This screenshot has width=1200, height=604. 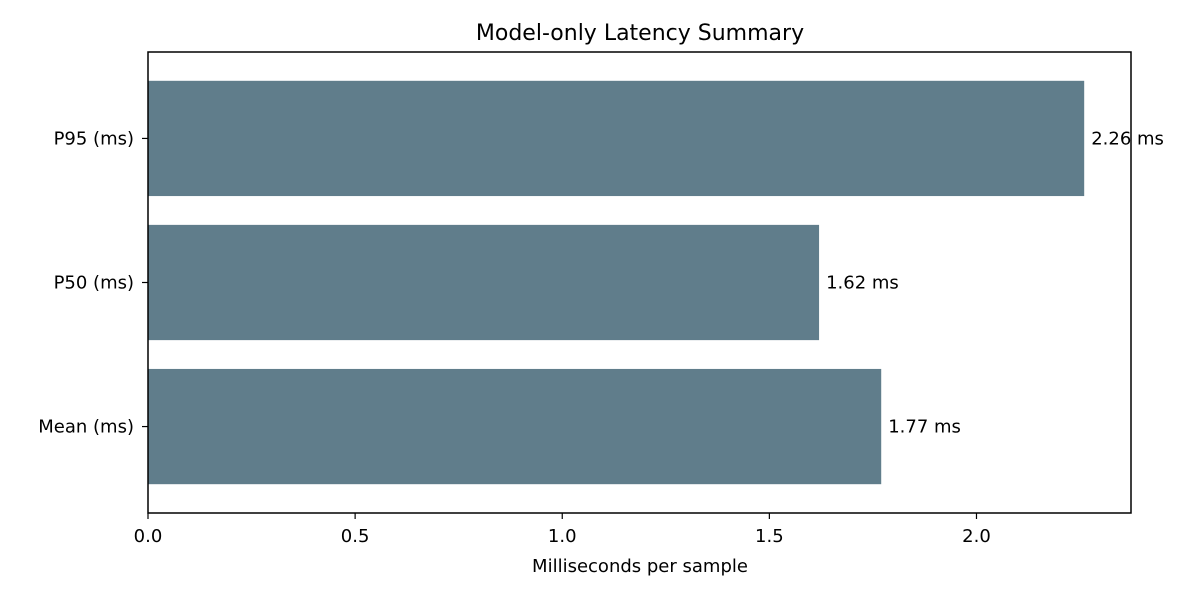 What do you see at coordinates (769, 536) in the screenshot?
I see `x-tick-label: 1.5` at bounding box center [769, 536].